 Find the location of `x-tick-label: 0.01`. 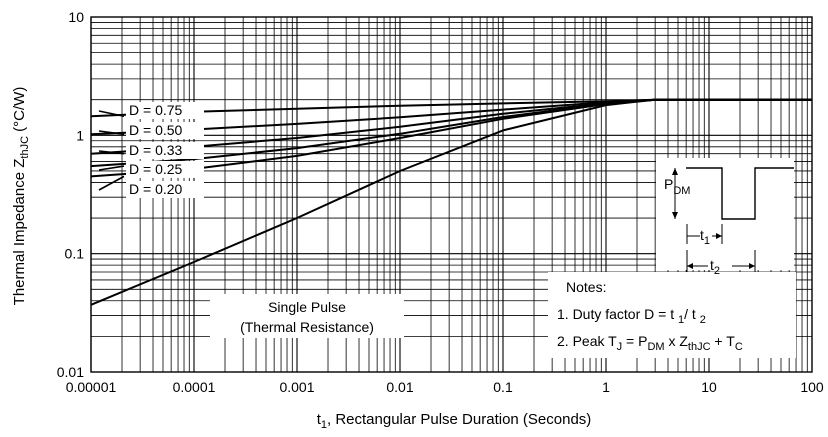

x-tick-label: 0.01 is located at coordinates (399, 387).